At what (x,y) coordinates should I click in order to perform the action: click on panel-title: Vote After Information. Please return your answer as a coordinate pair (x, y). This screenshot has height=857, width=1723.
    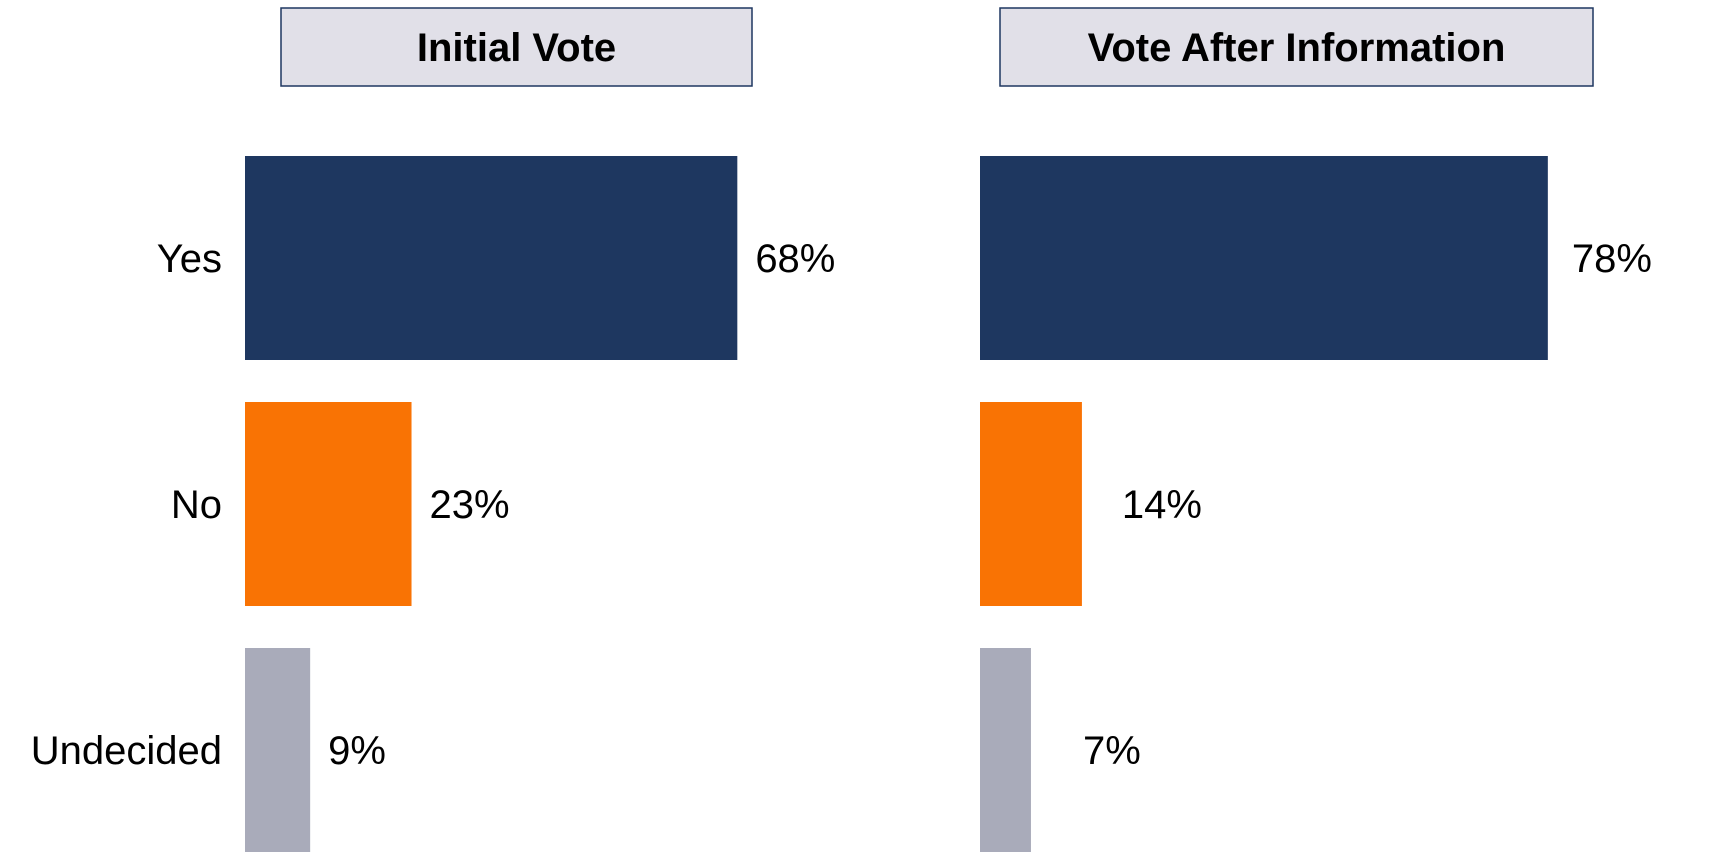
    Looking at the image, I should click on (1297, 48).